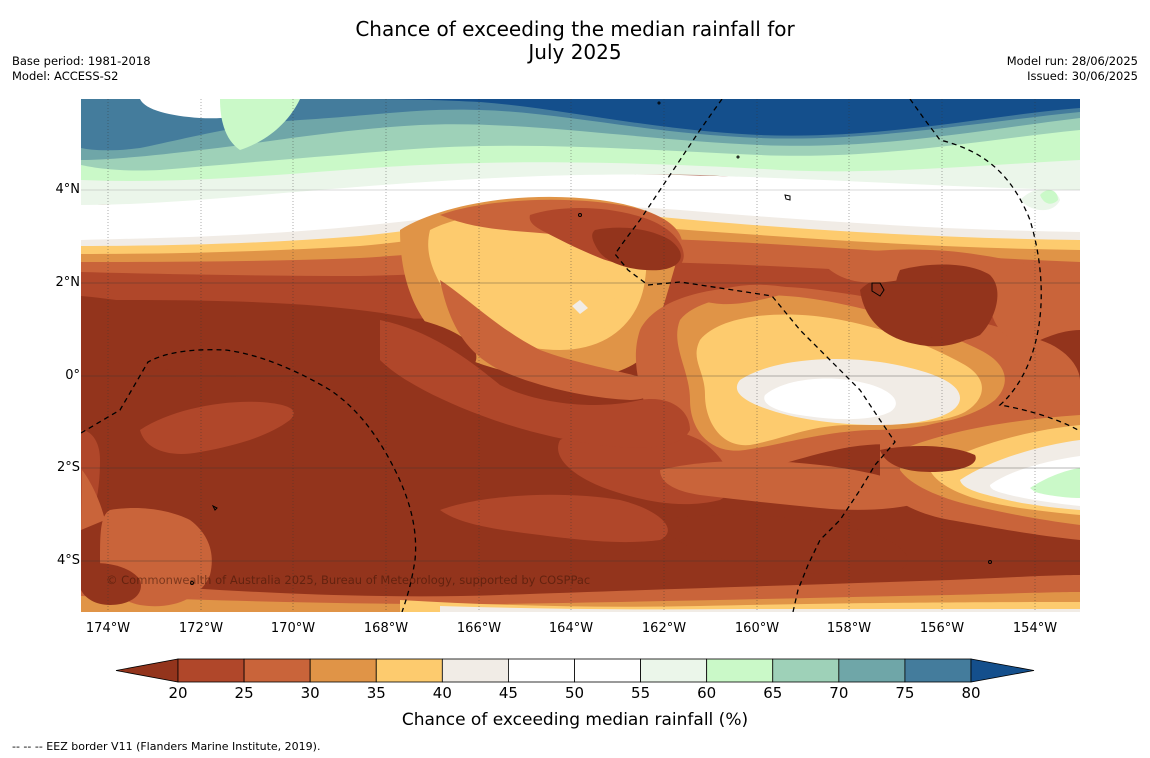  I want to click on colorbar-tick-label: 45, so click(508, 693).